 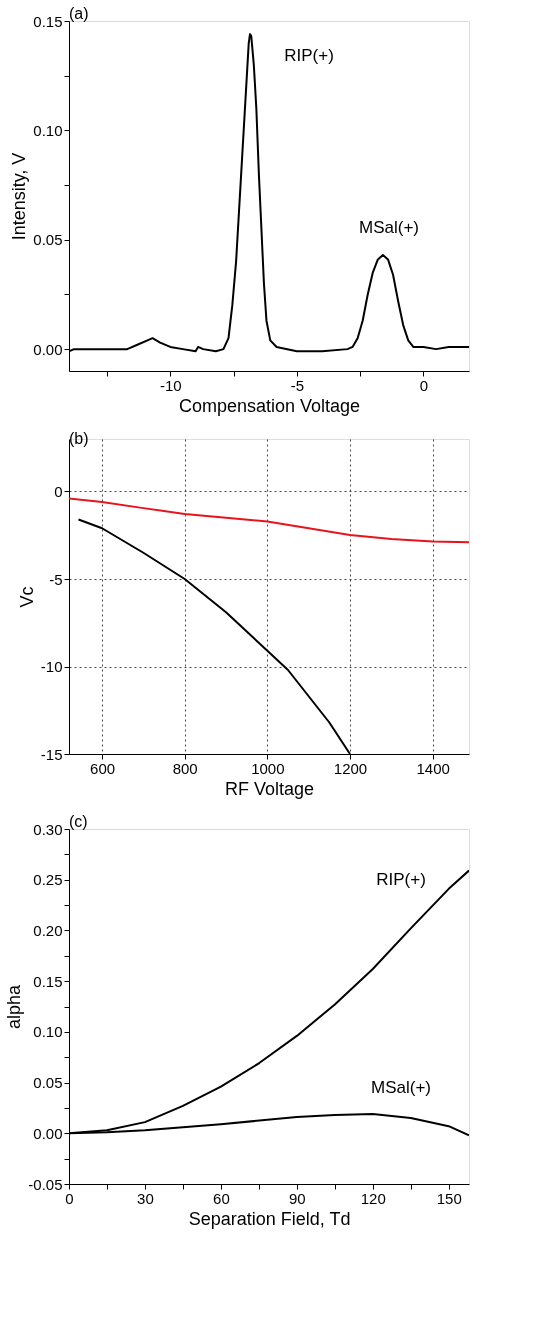 I want to click on y-axis-title: Intensity, V, so click(x=19, y=196).